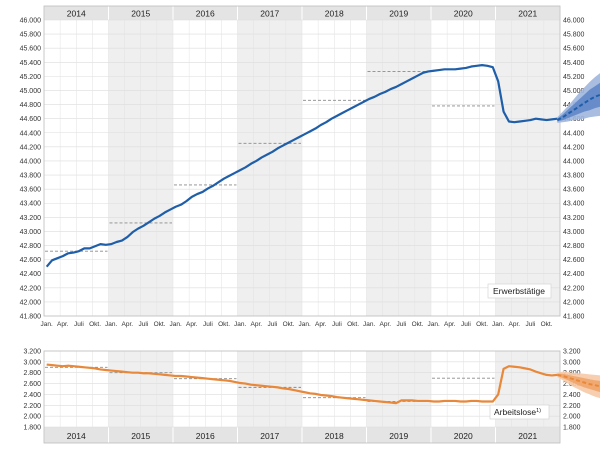 The height and width of the screenshot is (454, 600). What do you see at coordinates (32, 395) in the screenshot?
I see `bottom-ytick-left: 2.400` at bounding box center [32, 395].